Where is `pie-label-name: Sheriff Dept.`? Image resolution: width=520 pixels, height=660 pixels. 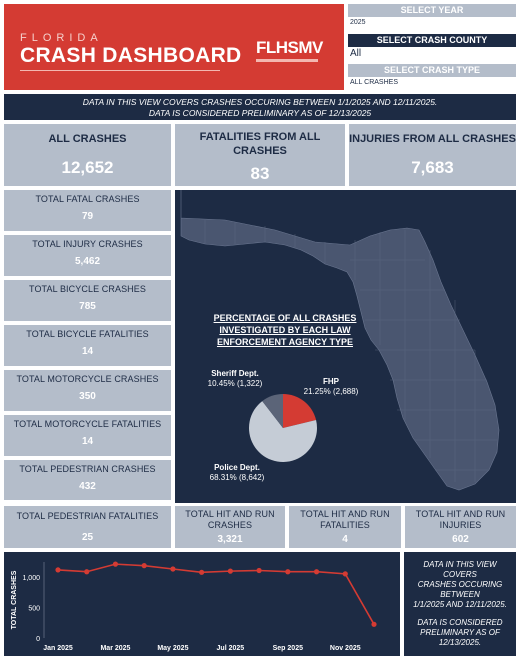 pie-label-name: Sheriff Dept. is located at coordinates (235, 373).